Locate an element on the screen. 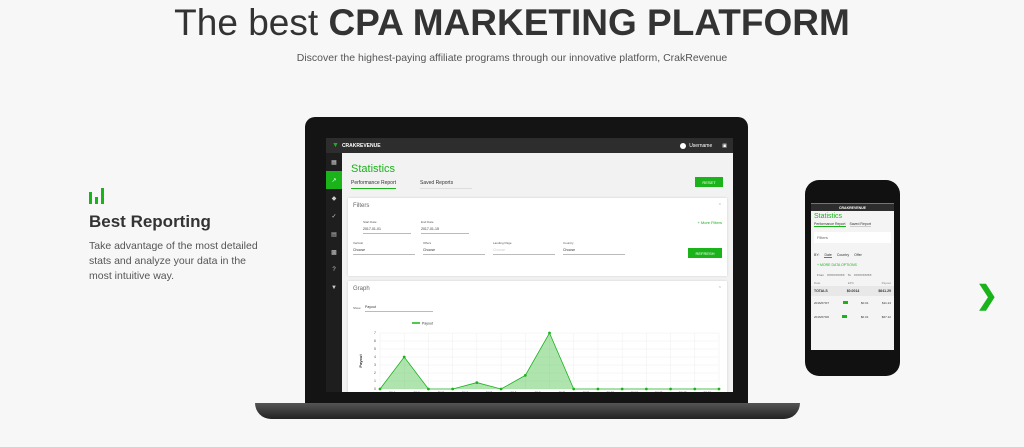 The width and height of the screenshot is (1024, 447). x-tick-label: Jan 12 is located at coordinates (659, 391).